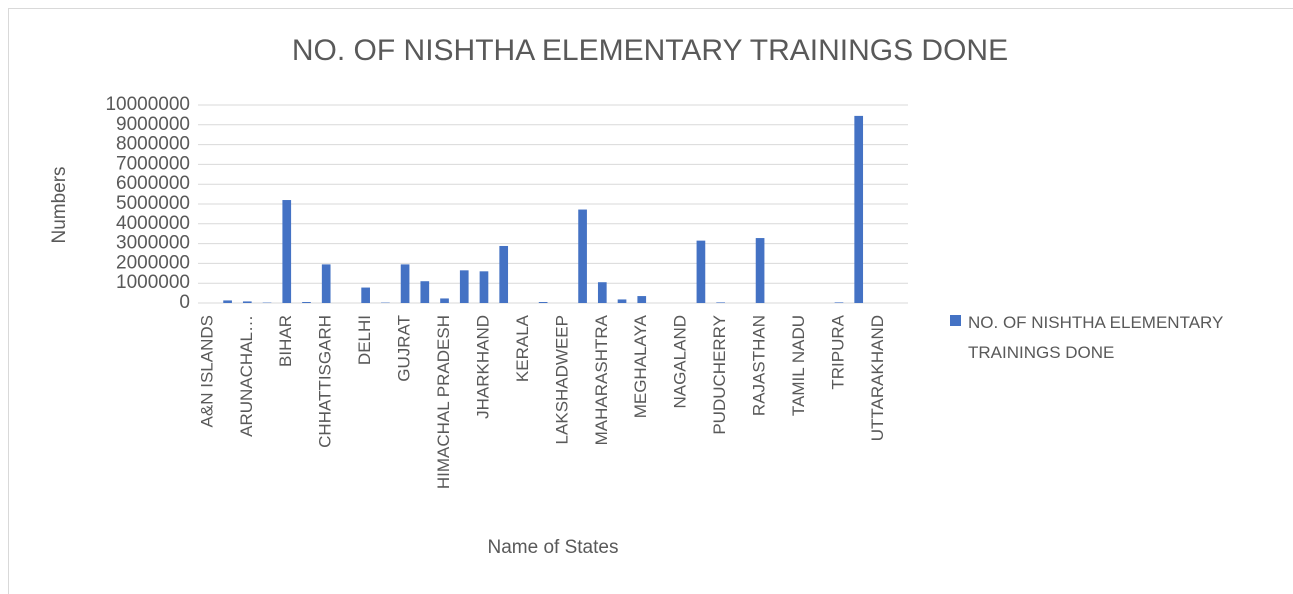  Describe the element at coordinates (153, 243) in the screenshot. I see `y-tick-label: 3000000` at that location.